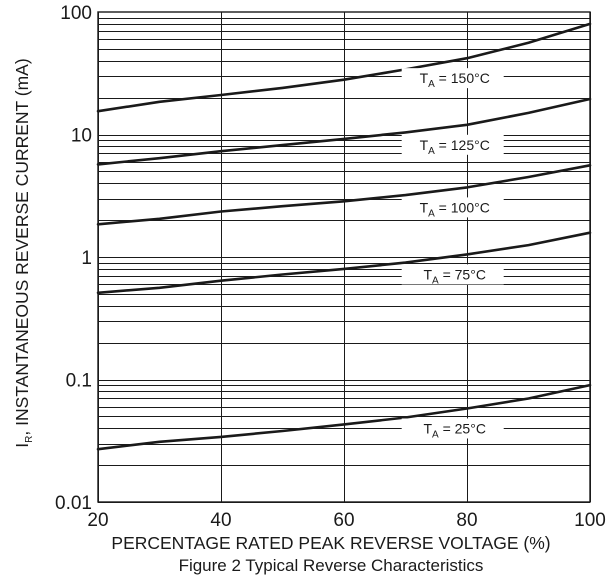 The height and width of the screenshot is (577, 615). What do you see at coordinates (73, 503) in the screenshot?
I see `y-tick-label: 0.01` at bounding box center [73, 503].